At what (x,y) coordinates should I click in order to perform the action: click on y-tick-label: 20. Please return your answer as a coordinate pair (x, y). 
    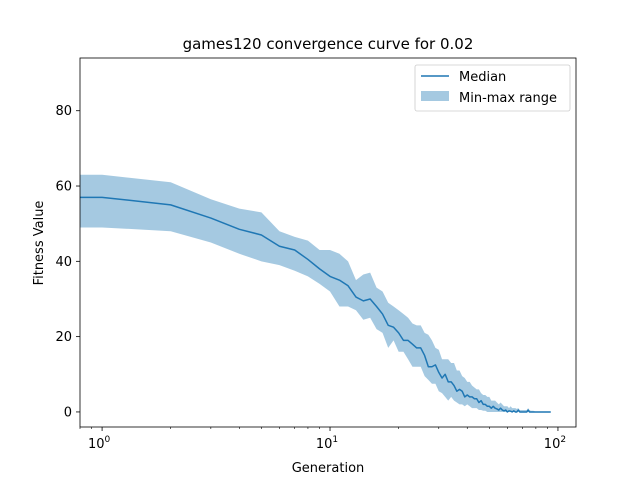
    Looking at the image, I should click on (63, 337).